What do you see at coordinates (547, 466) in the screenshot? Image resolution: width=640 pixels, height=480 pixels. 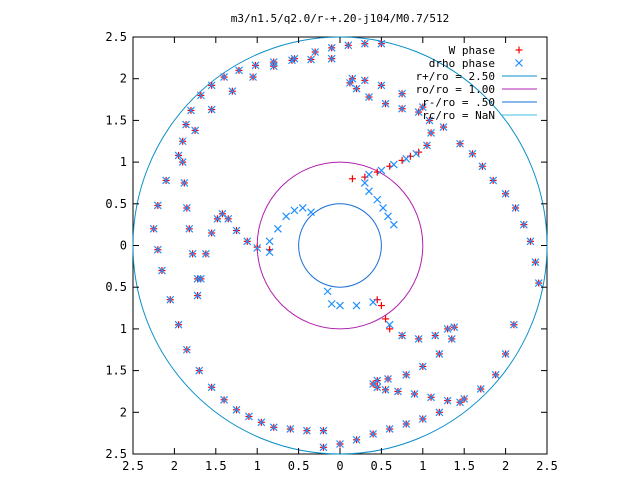 I see `x-tick-label: 2.5` at bounding box center [547, 466].